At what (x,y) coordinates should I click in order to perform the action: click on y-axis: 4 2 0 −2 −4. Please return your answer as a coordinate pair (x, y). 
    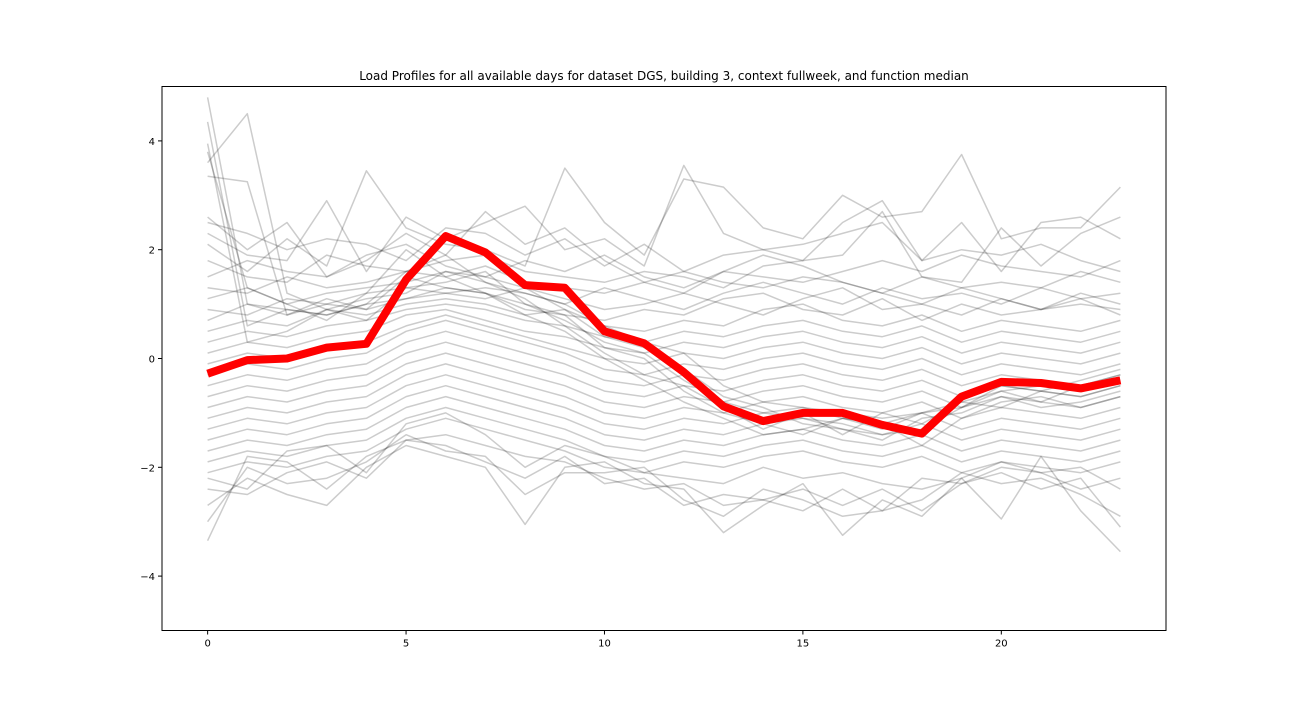
    Looking at the image, I should click on (151, 360).